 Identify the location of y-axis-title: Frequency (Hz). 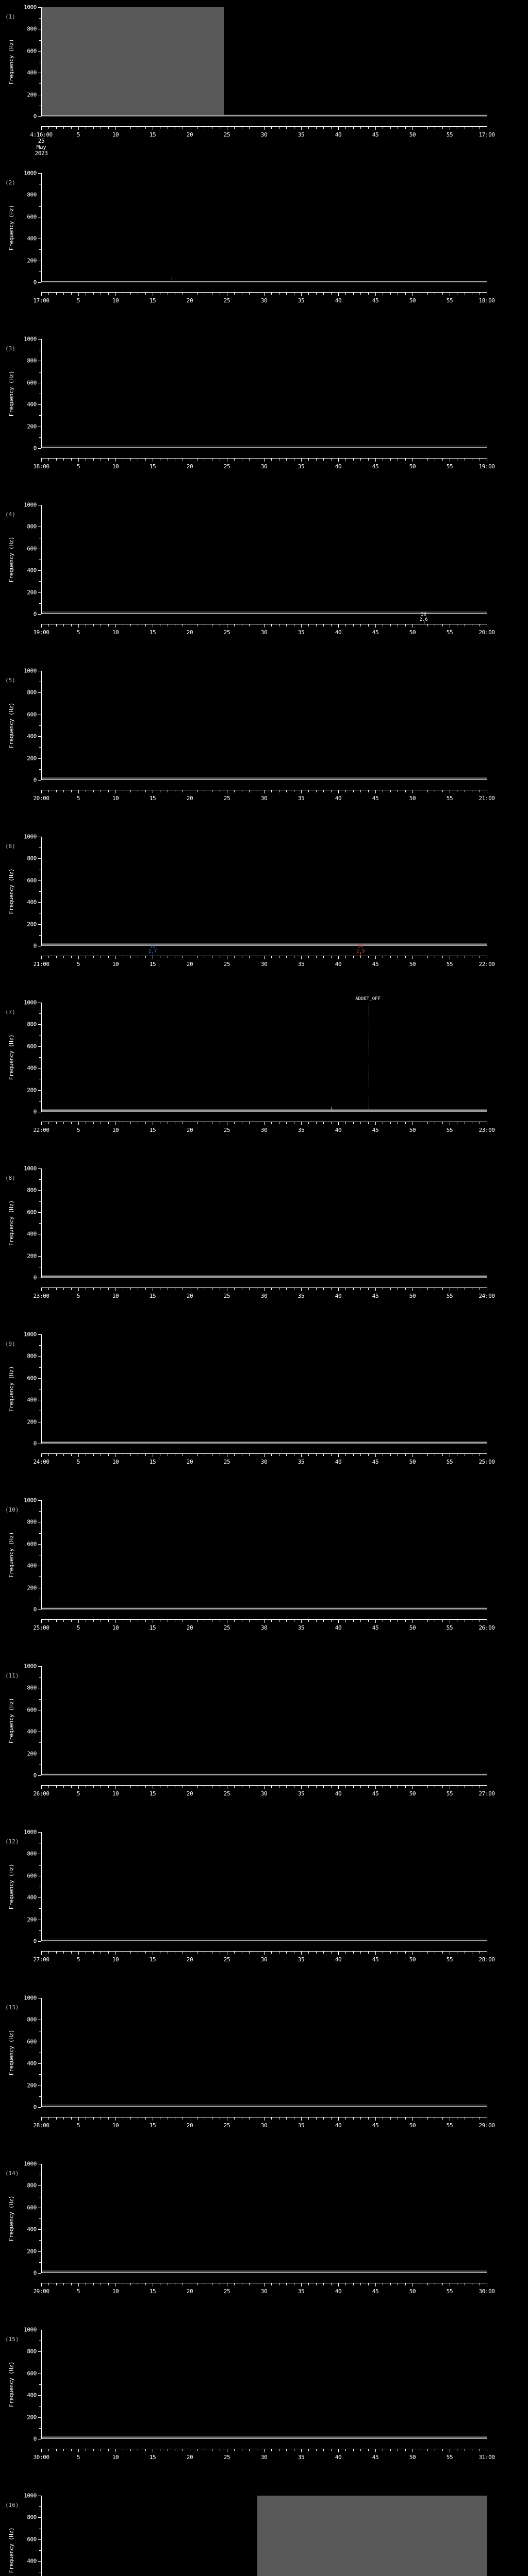
(11, 1721).